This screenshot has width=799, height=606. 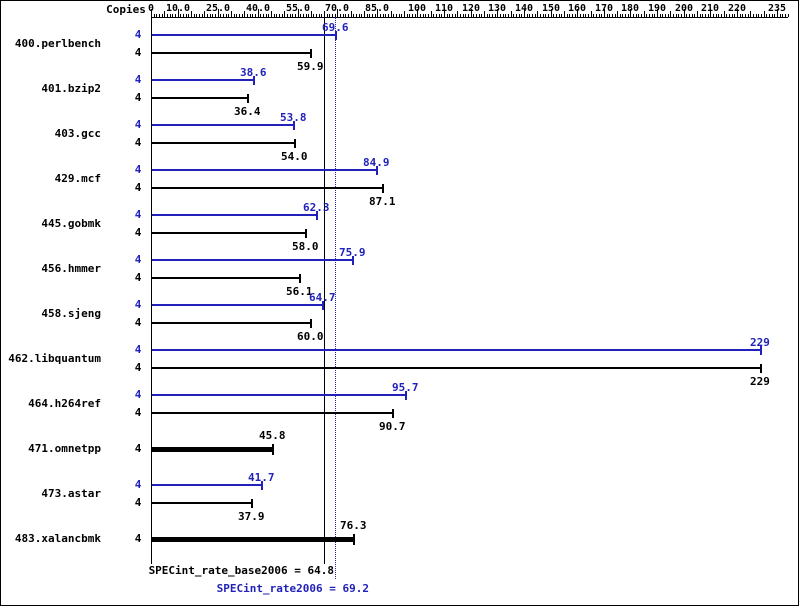 What do you see at coordinates (299, 291) in the screenshot?
I see `base-value-label: 56.1` at bounding box center [299, 291].